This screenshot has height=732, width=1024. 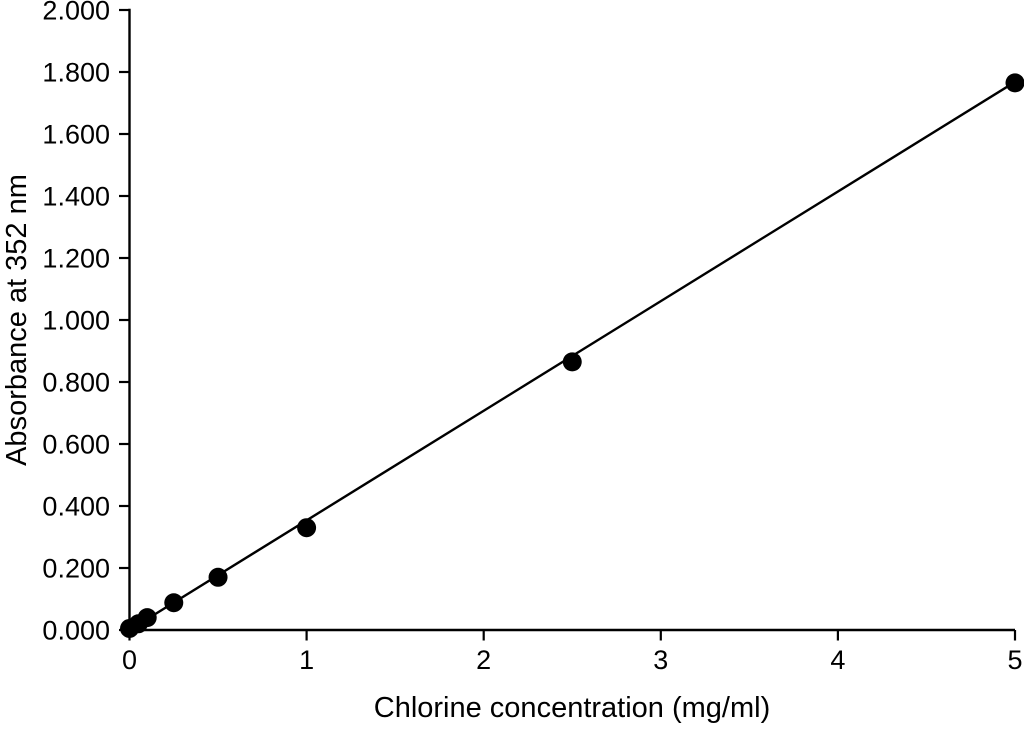 I want to click on y-tick-label: 0.400, so click(x=76, y=506).